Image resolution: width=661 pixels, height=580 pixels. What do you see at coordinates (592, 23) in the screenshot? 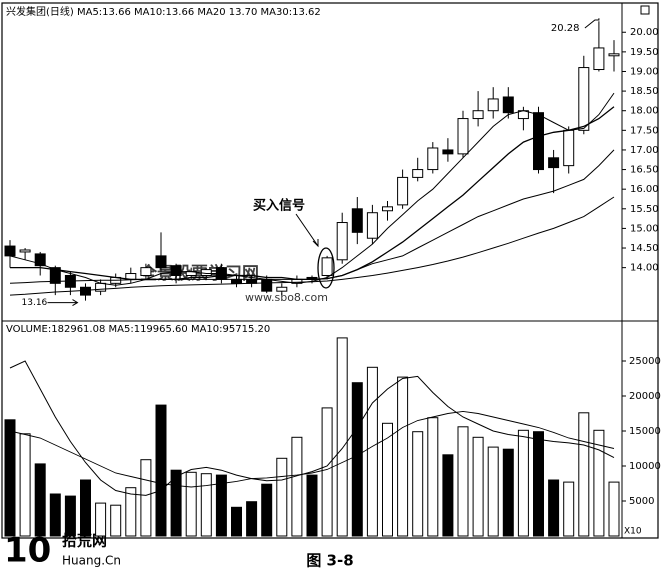
I see `high-arrow` at bounding box center [592, 23].